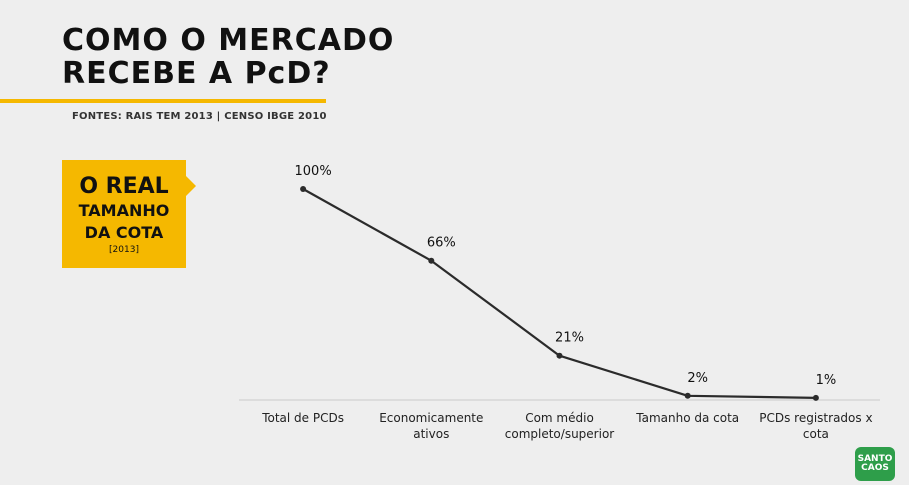 The height and width of the screenshot is (485, 909). What do you see at coordinates (196, 73) in the screenshot?
I see `title-line-2: RECEBE A PcD?` at bounding box center [196, 73].